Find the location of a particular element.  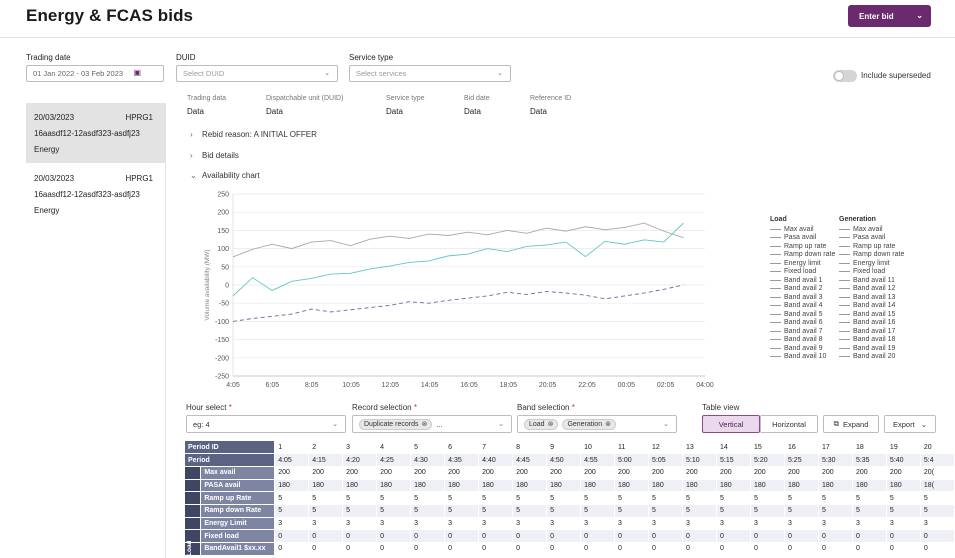

legend-item: Band avail 17 is located at coordinates (871, 331).